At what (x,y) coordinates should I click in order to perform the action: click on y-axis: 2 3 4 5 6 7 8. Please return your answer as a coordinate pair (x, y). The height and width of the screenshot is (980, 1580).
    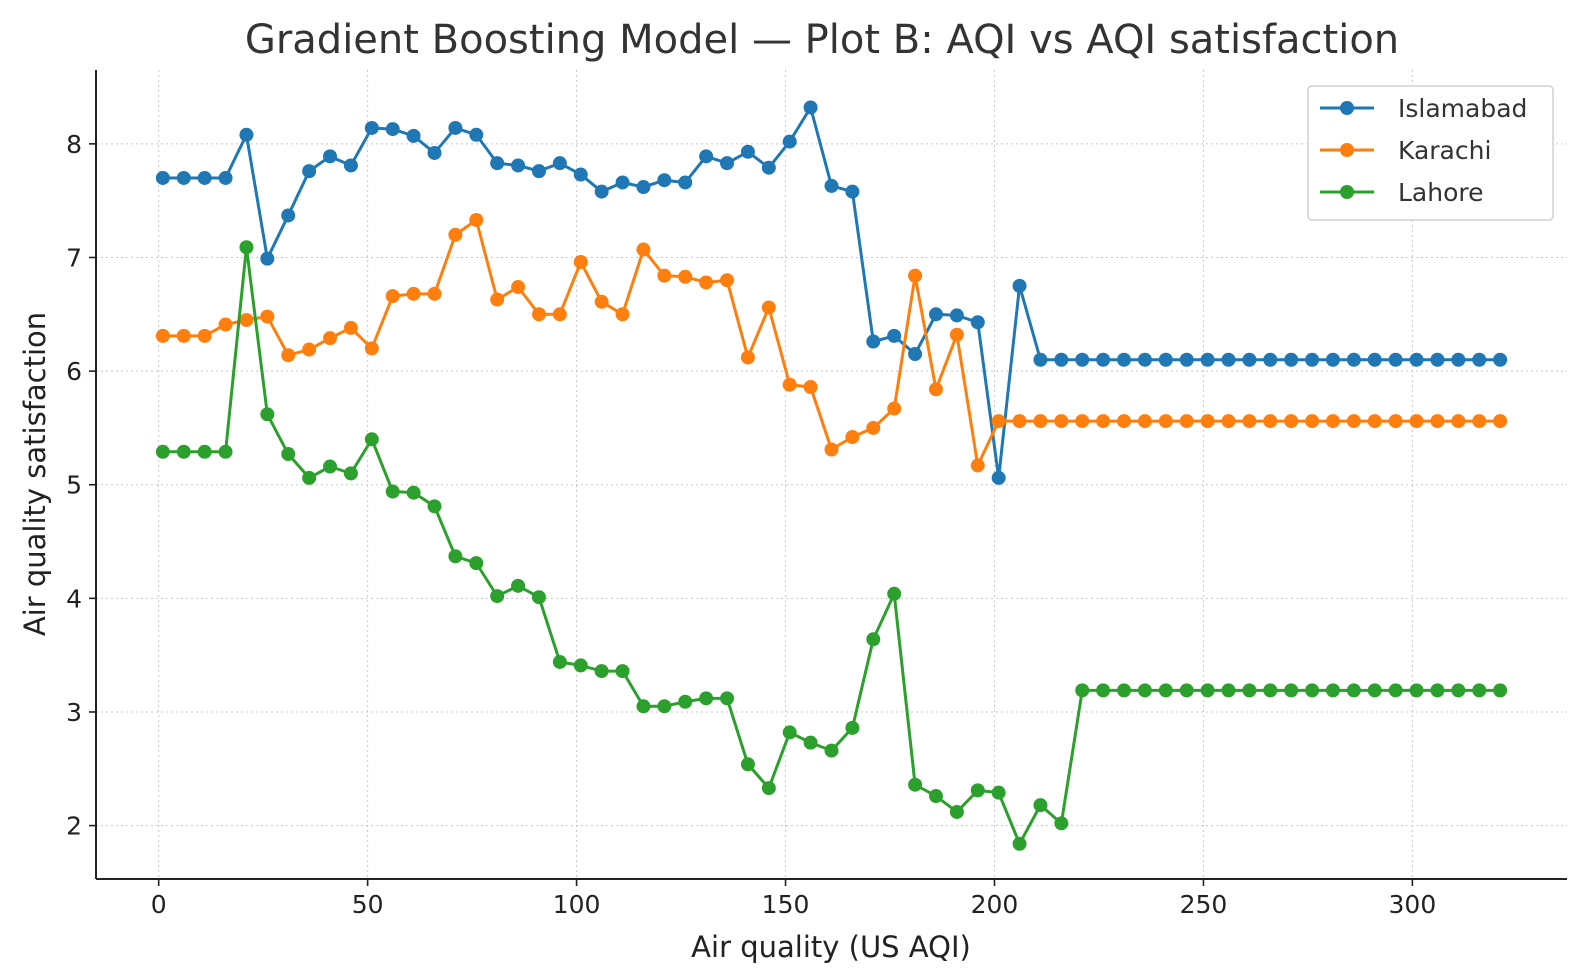
    Looking at the image, I should click on (81, 485).